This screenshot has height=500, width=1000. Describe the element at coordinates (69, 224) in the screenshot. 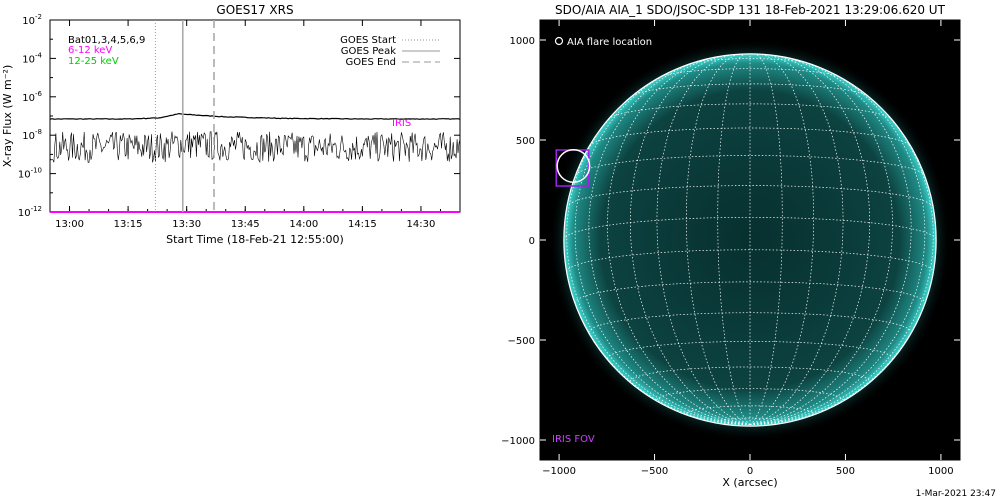

I see `goes-x-tick-label: 13:00` at that location.